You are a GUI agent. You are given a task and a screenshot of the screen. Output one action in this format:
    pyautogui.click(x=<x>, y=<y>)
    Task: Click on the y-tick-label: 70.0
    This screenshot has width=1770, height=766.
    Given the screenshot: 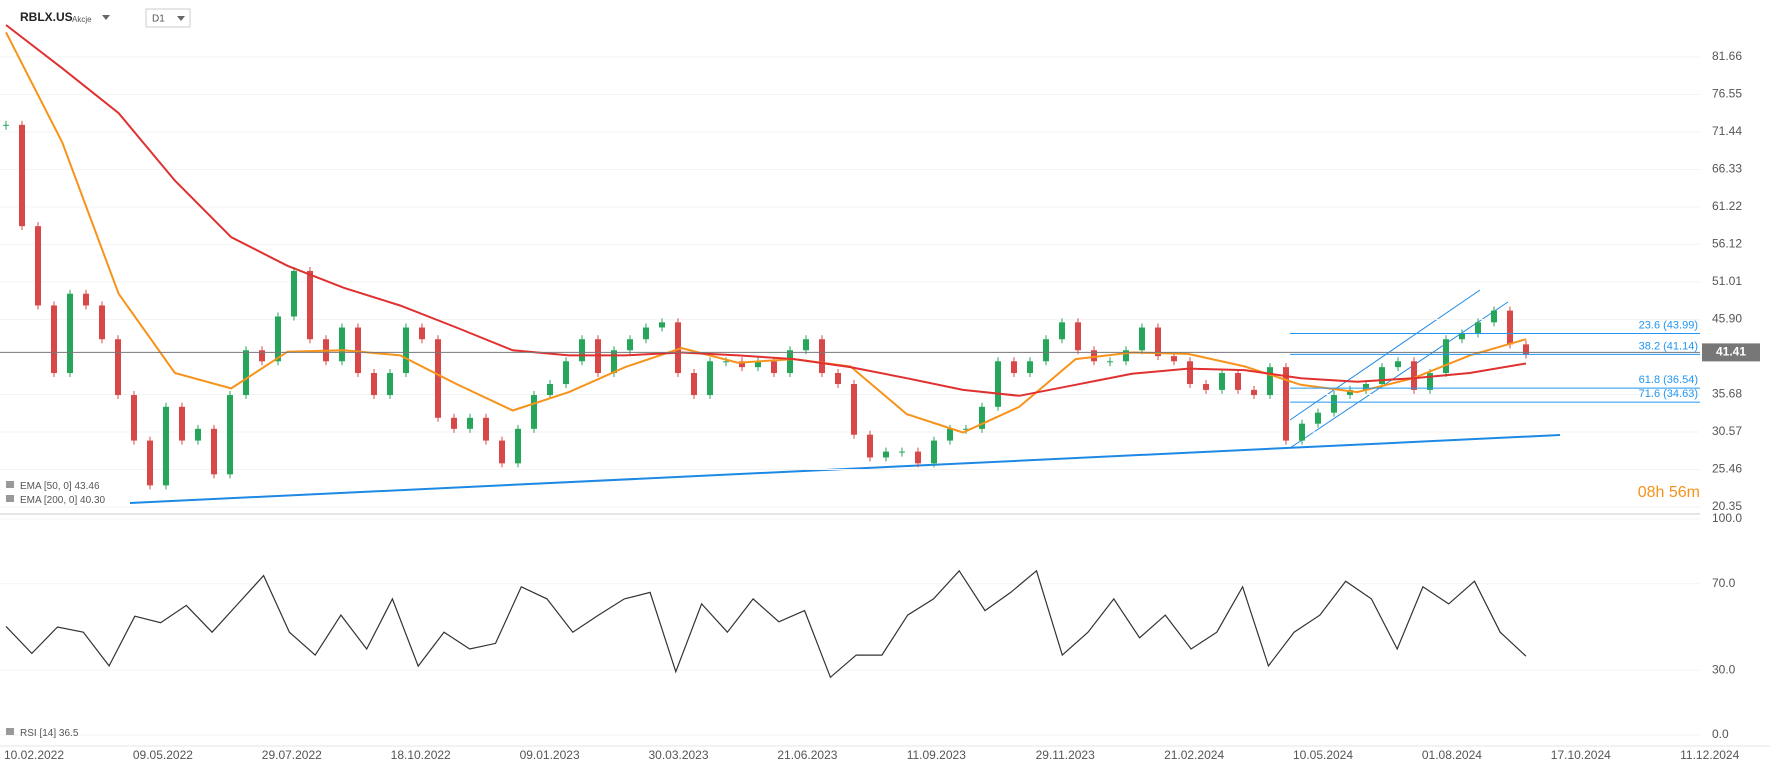 What is the action you would take?
    pyautogui.click(x=1724, y=583)
    